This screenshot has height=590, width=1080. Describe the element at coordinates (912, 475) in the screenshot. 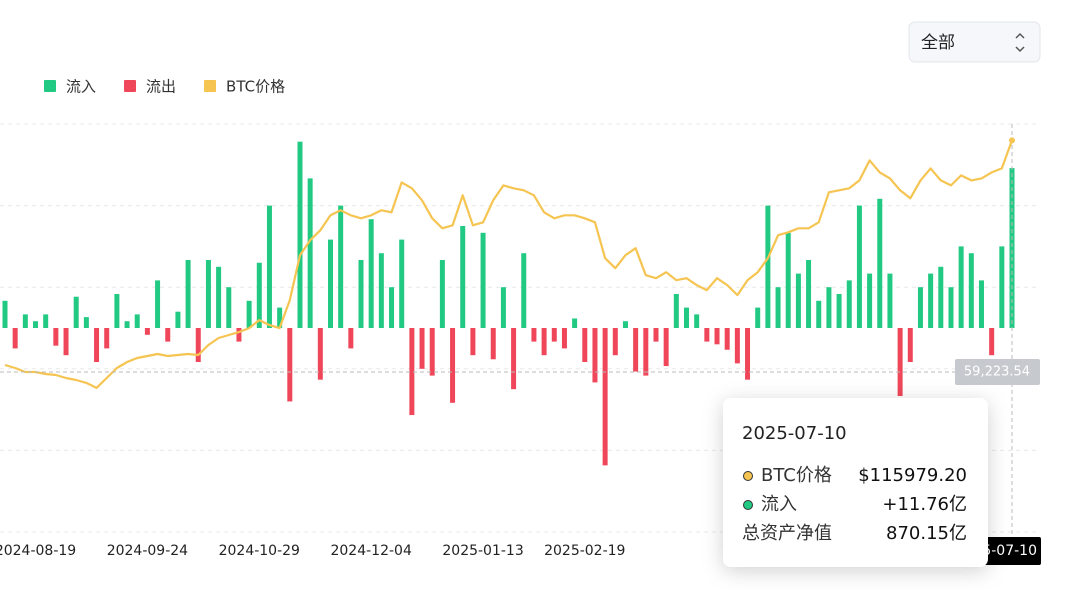

I see `tooltip-row-value: $115979.20` at that location.